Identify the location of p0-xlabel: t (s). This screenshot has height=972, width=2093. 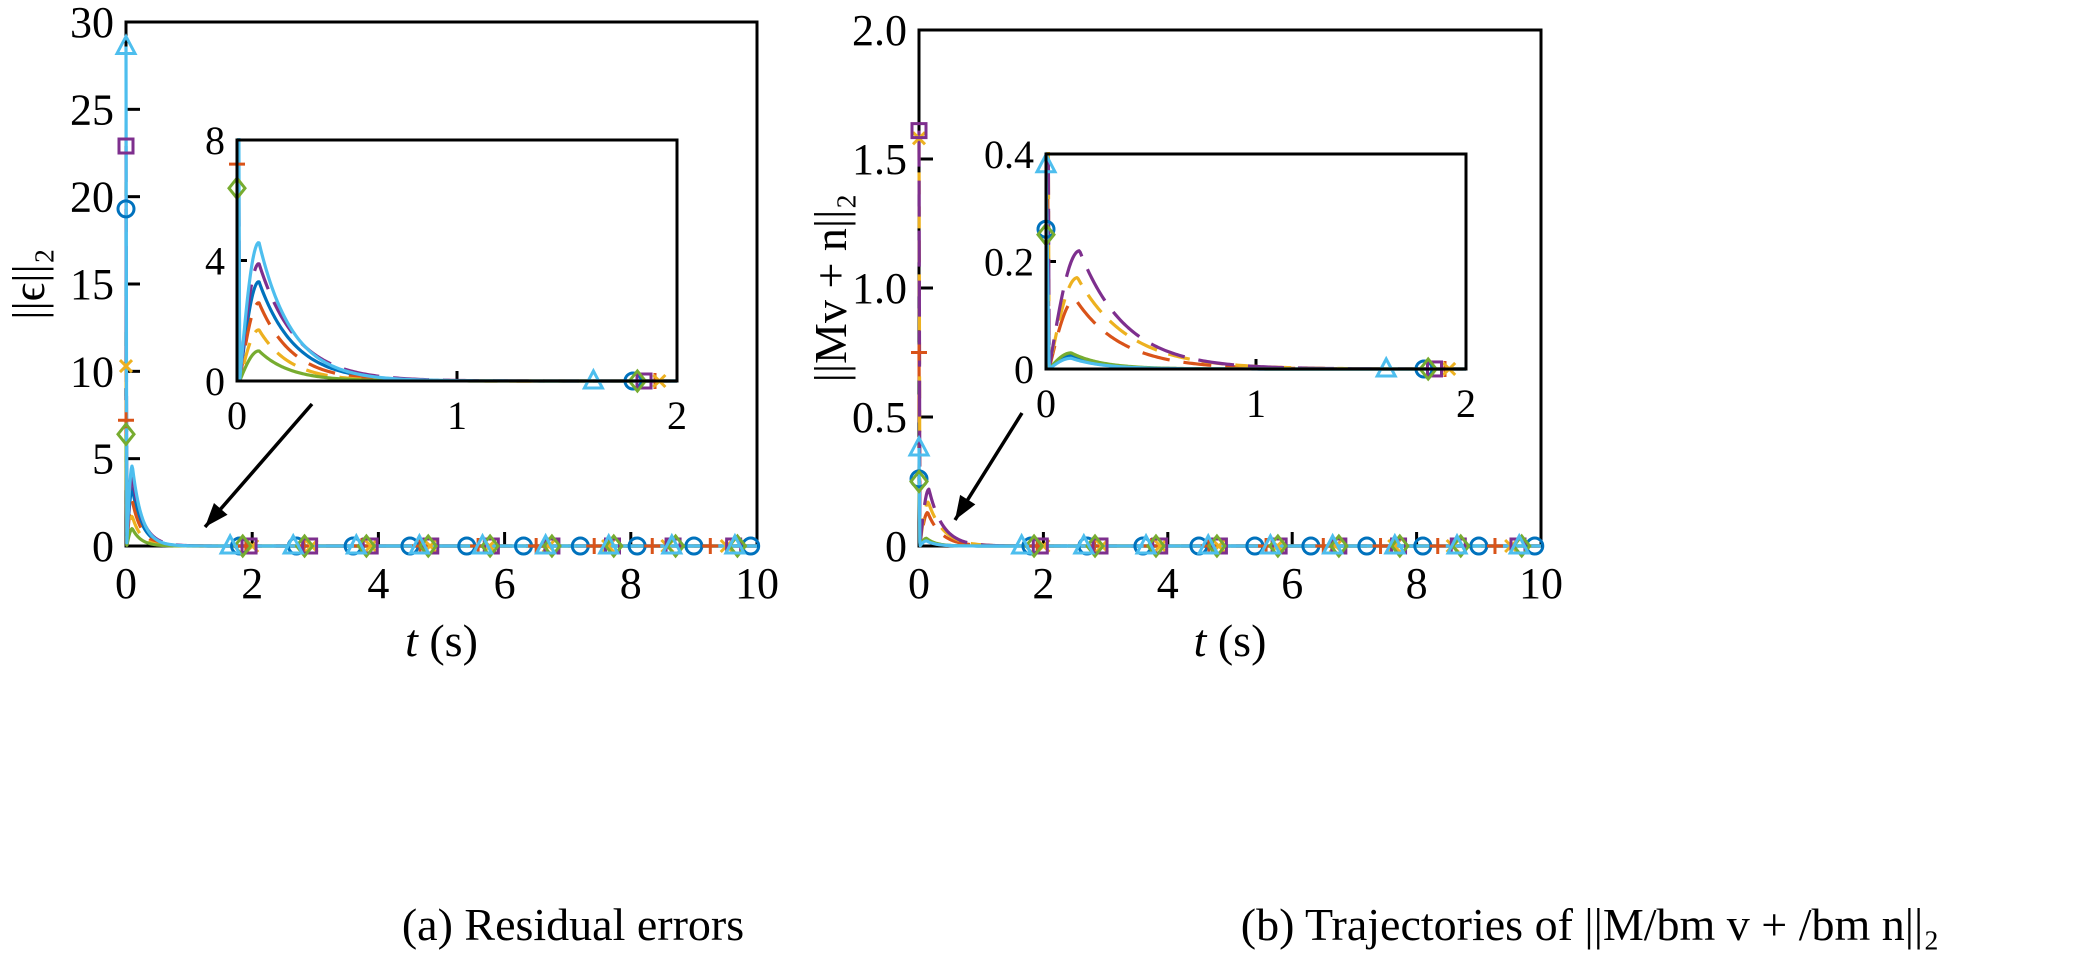
(441, 640).